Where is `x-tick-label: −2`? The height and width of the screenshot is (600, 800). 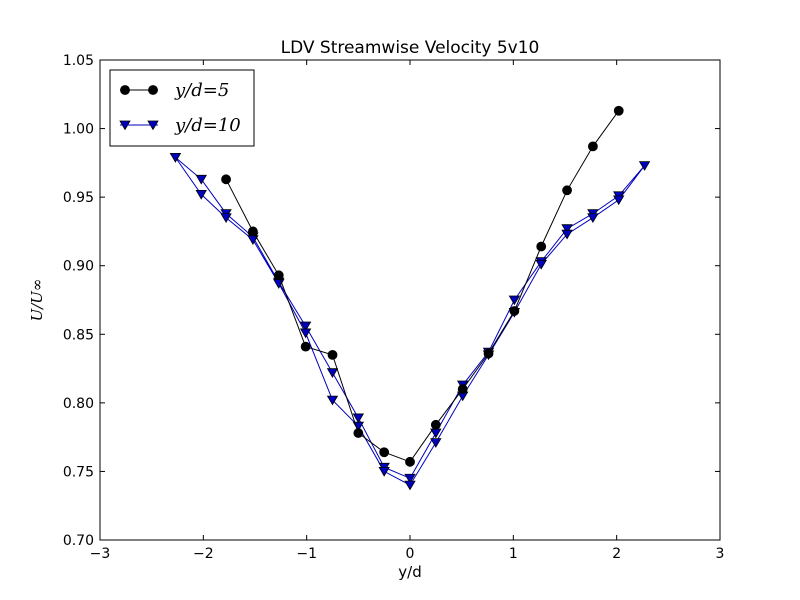
x-tick-label: −2 is located at coordinates (203, 554).